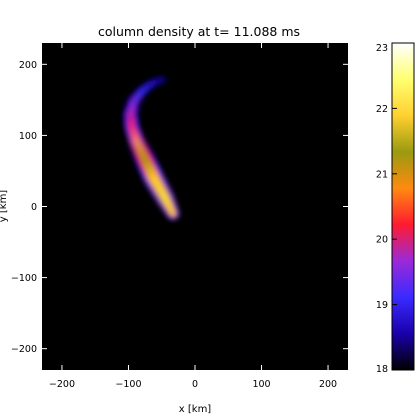 The height and width of the screenshot is (419, 420). Describe the element at coordinates (382, 48) in the screenshot. I see `colorbar-tick-label: 23` at that location.